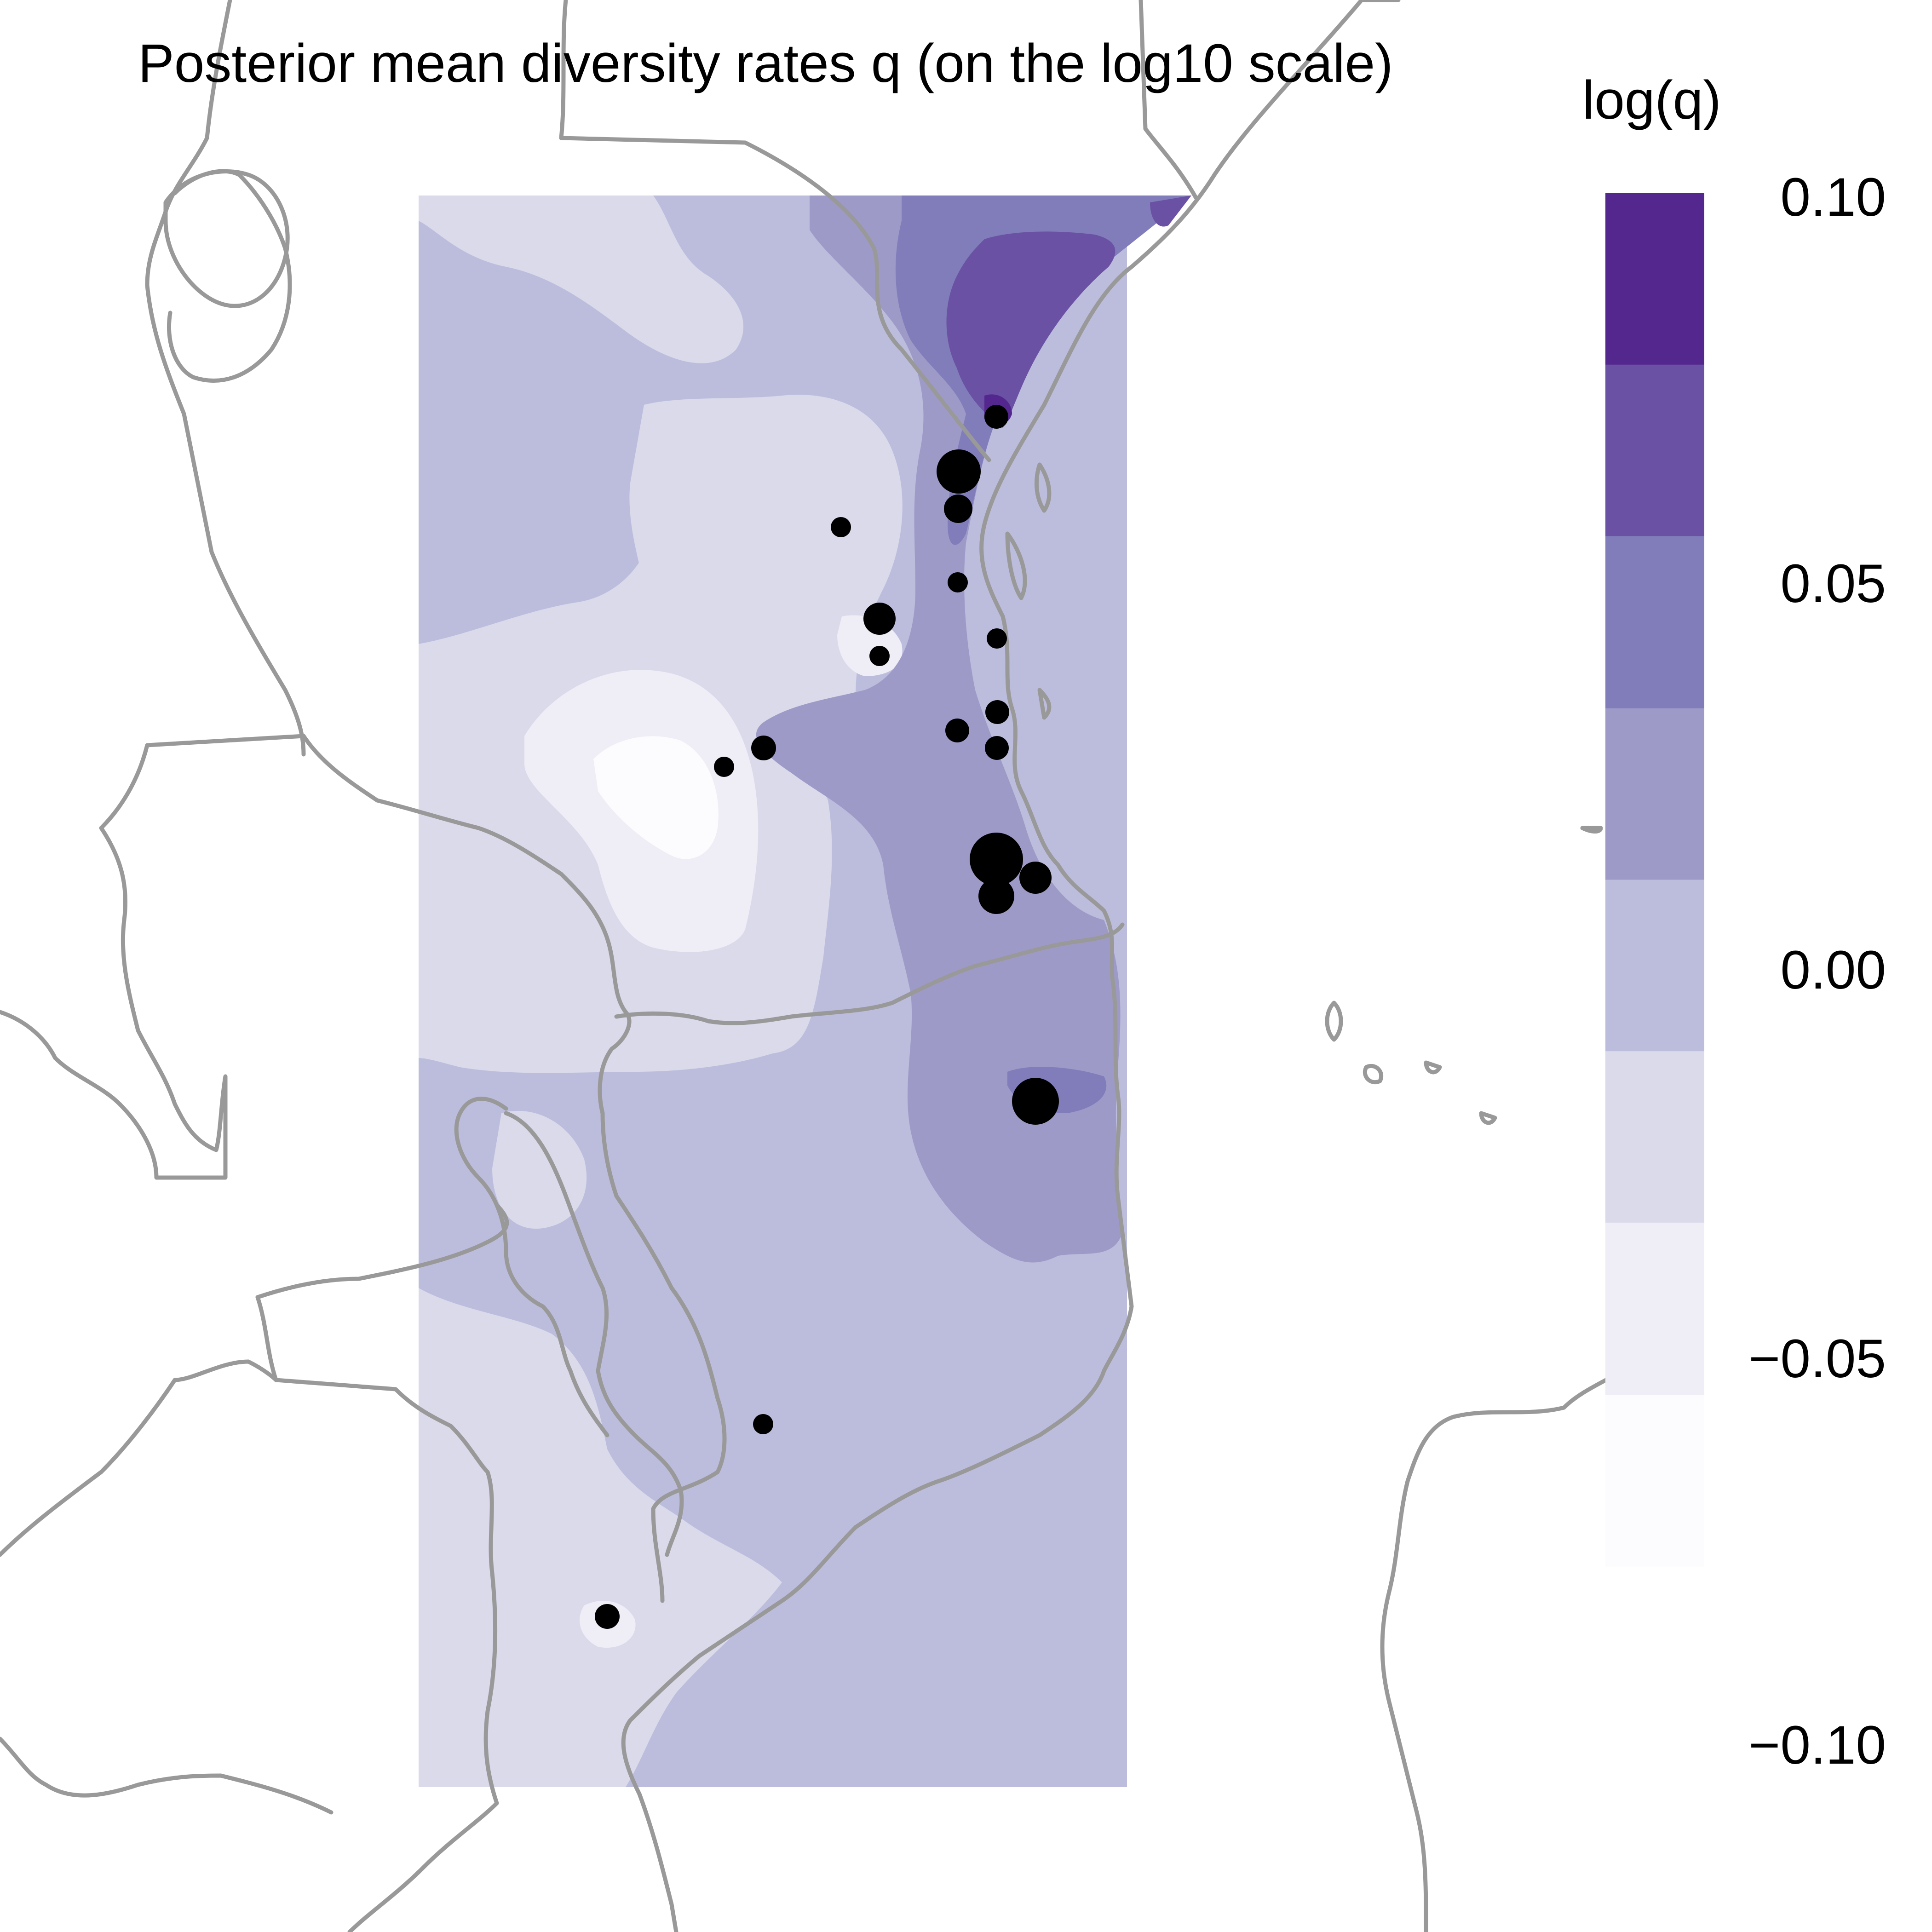  What do you see at coordinates (1043, 487) in the screenshot?
I see `island-pemba` at bounding box center [1043, 487].